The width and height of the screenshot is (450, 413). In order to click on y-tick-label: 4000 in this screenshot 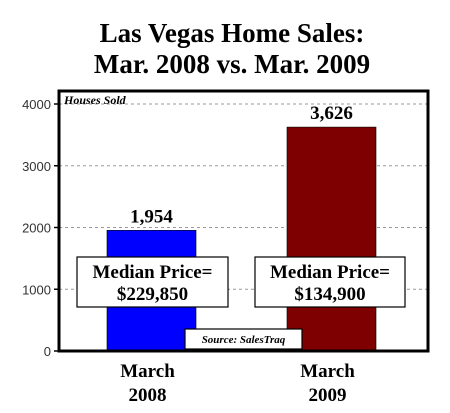, I will do `click(36, 104)`.